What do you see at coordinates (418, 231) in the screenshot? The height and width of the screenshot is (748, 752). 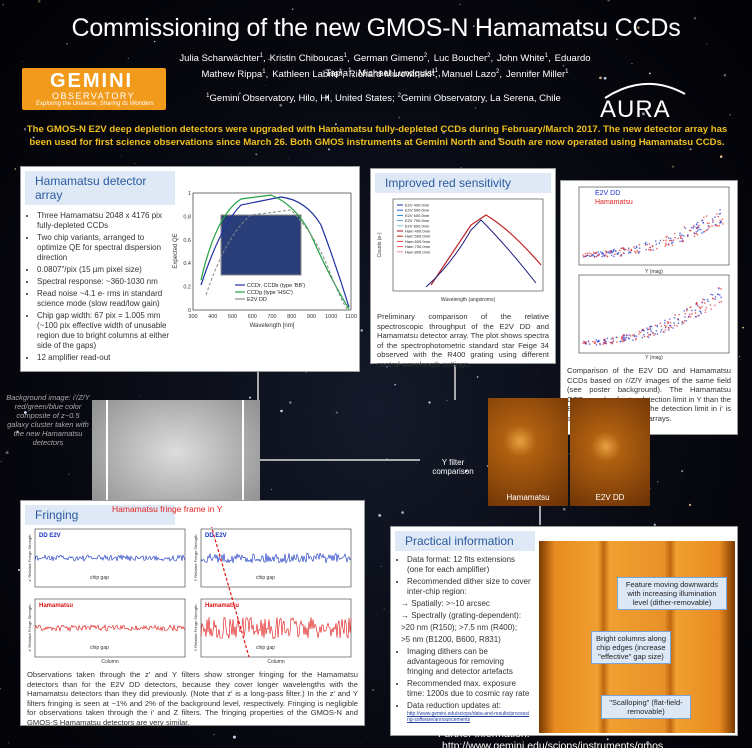 I see `legend-label: Ham 400.0nm` at bounding box center [418, 231].